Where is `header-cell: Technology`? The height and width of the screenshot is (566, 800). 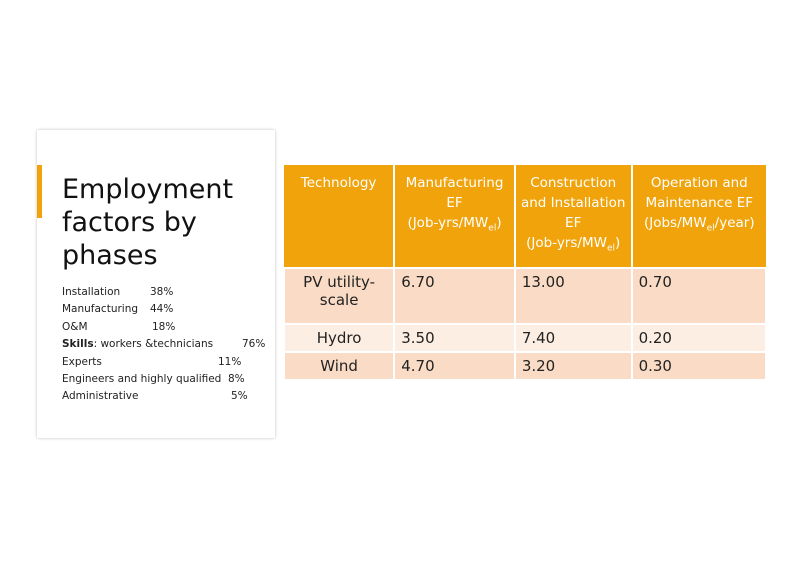 header-cell: Technology is located at coordinates (339, 216).